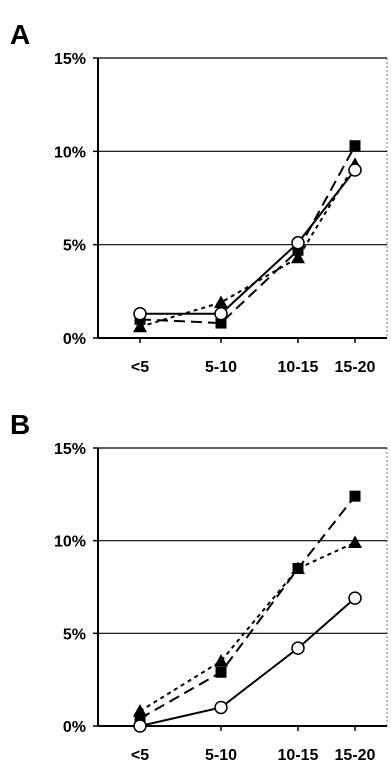 The image size is (391, 766). What do you see at coordinates (20, 34) in the screenshot?
I see `panel-label: A` at bounding box center [20, 34].